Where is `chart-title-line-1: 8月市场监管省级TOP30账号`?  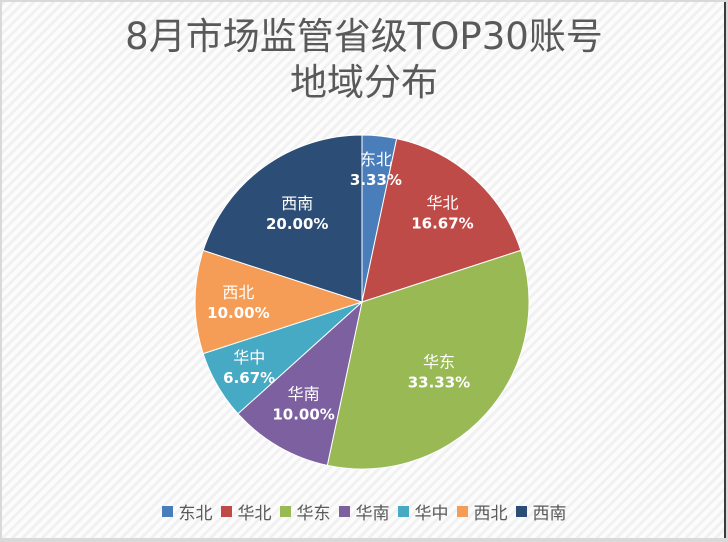 chart-title-line-1: 8月市场监管省级TOP30账号 is located at coordinates (364, 36).